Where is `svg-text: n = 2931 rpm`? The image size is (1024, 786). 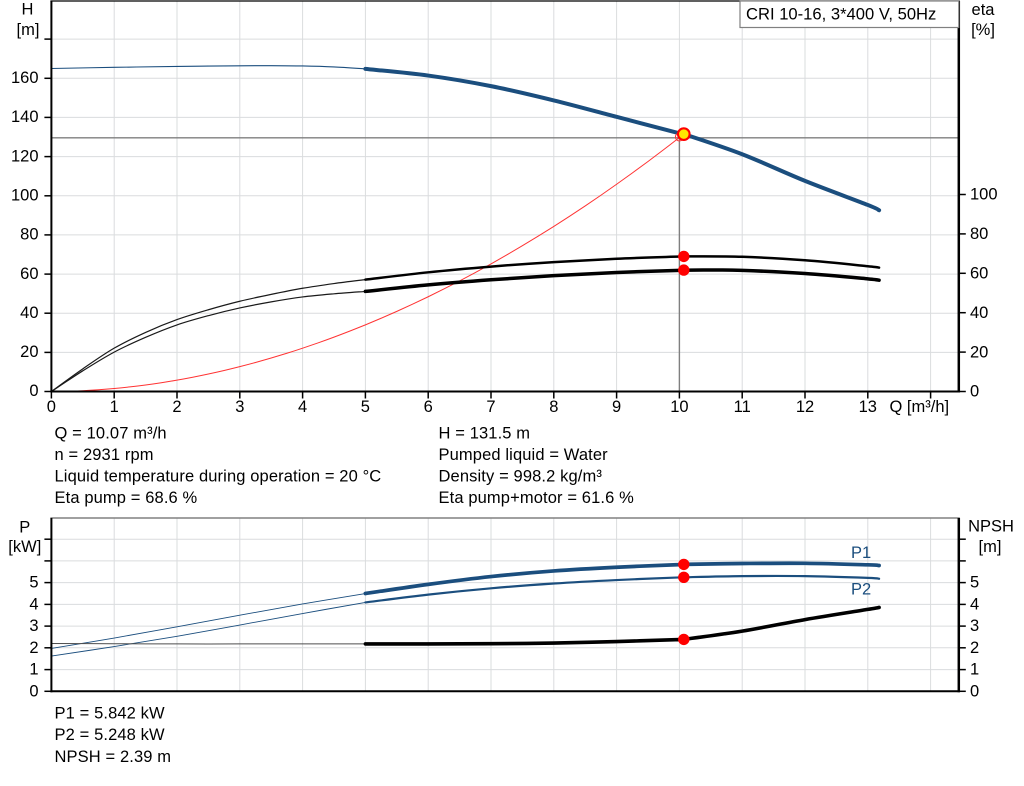
svg-text: n = 2931 rpm is located at coordinates (104, 455).